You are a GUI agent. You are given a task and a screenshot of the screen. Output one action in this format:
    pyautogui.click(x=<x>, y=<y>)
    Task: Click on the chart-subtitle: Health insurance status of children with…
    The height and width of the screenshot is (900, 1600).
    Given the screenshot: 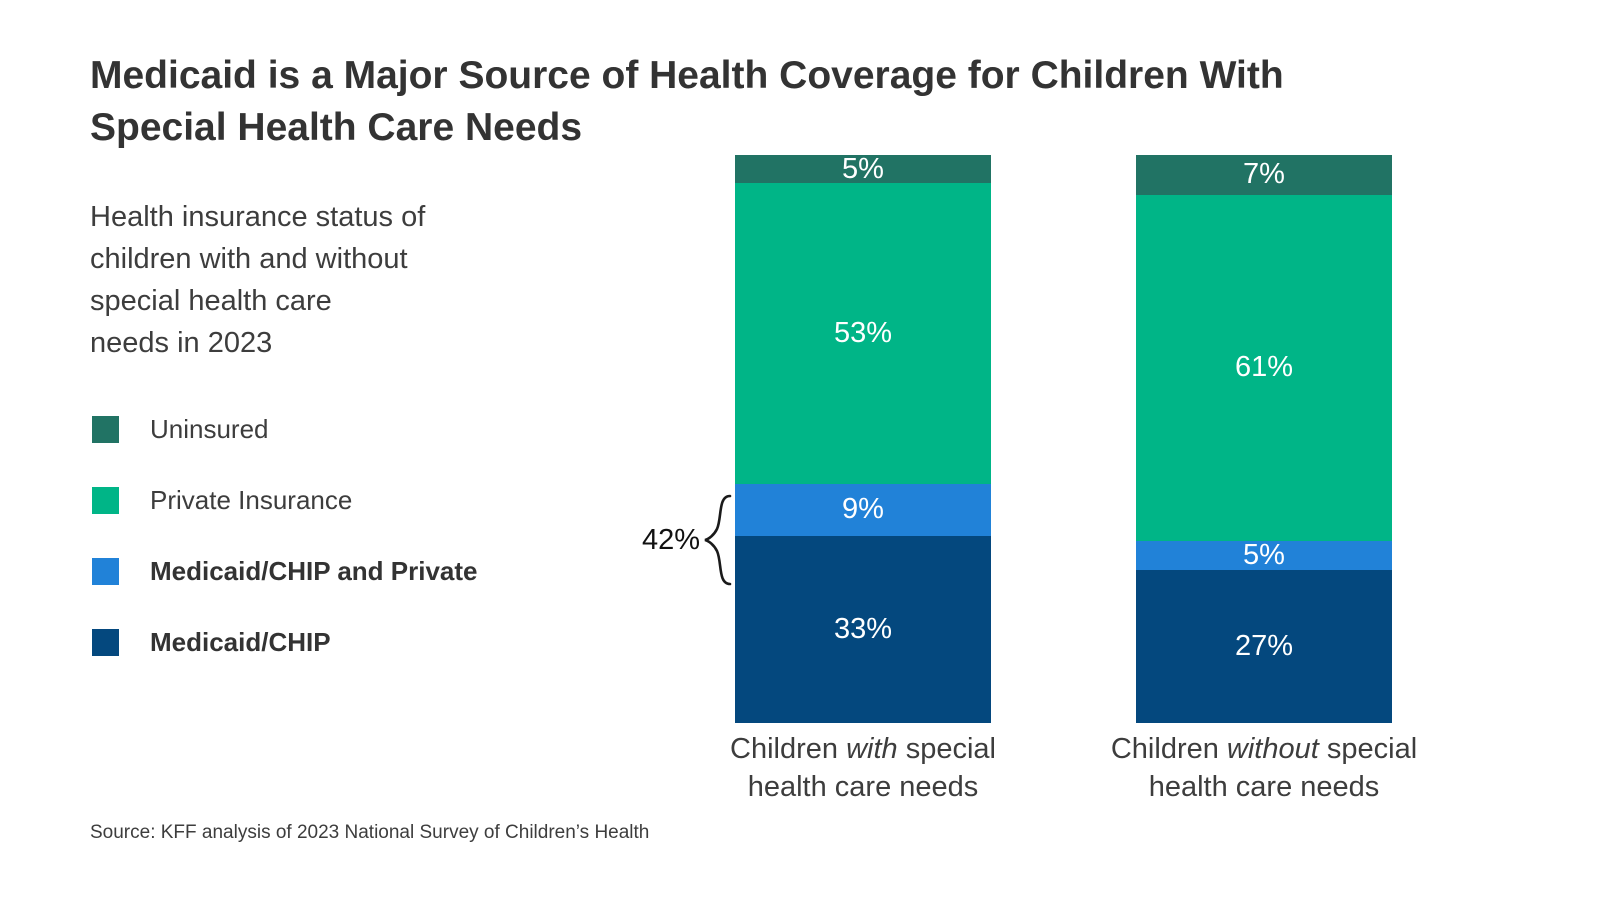 What is the action you would take?
    pyautogui.click(x=257, y=280)
    